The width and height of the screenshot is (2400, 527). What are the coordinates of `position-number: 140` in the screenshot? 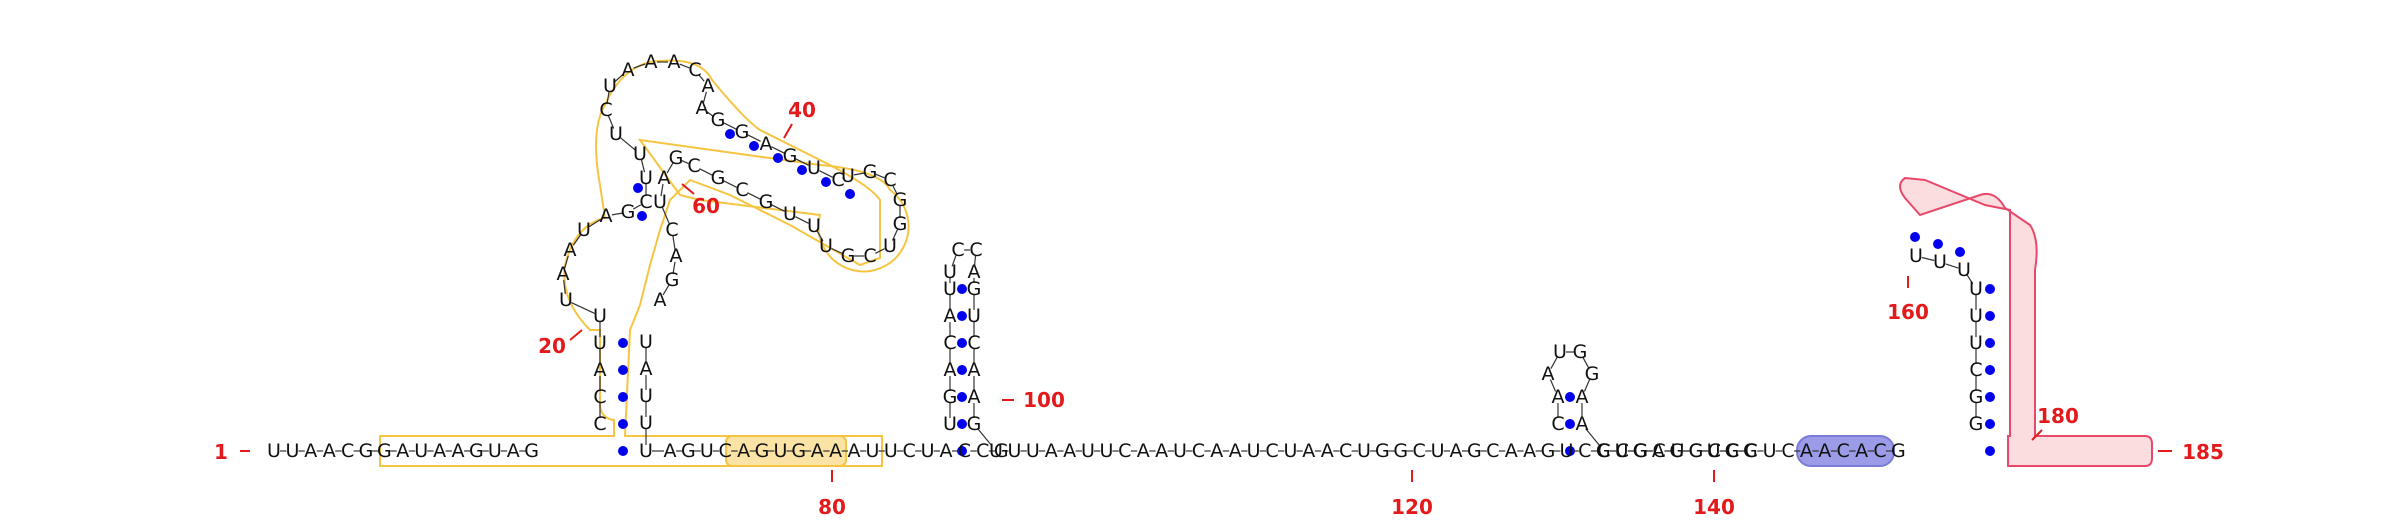 It's located at (1714, 507).